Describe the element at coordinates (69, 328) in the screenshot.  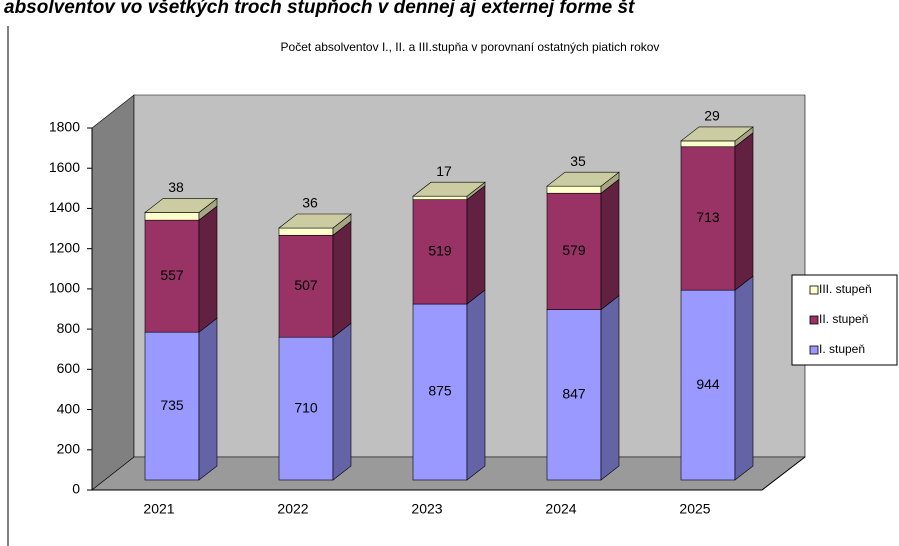
I see `y-tick-label: 800` at that location.